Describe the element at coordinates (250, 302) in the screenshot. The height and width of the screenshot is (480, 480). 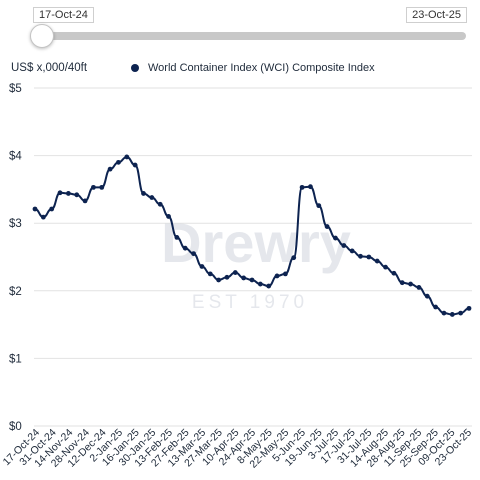
I see `watermark-est-text: EST 1970` at that location.